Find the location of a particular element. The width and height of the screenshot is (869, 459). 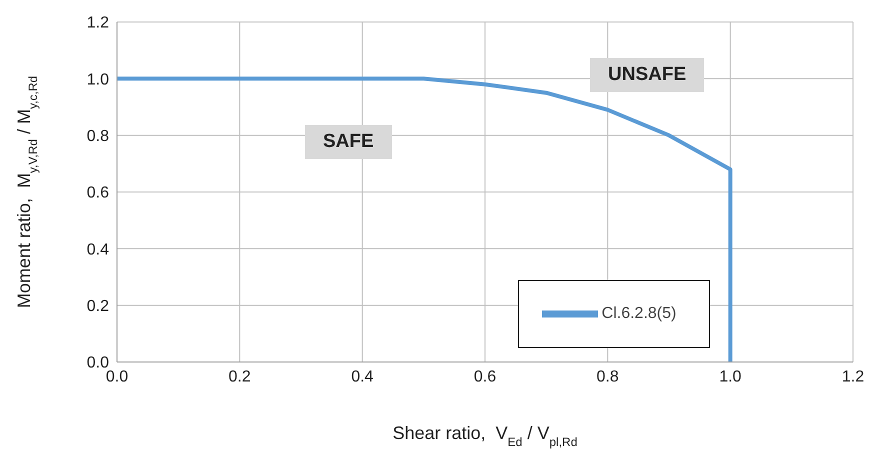

y-tick-label: 0.8 is located at coordinates (98, 137).